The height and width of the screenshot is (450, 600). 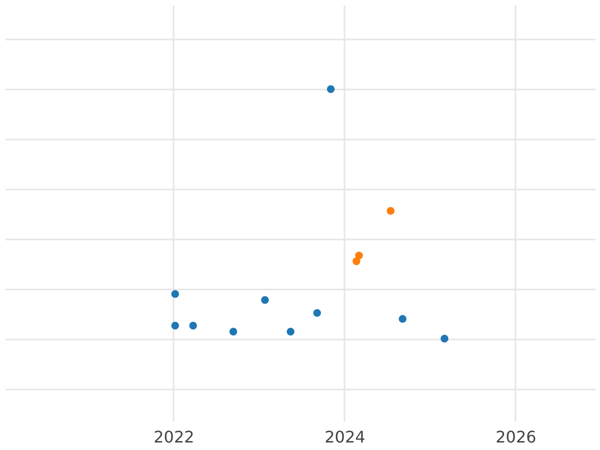 What do you see at coordinates (174, 437) in the screenshot?
I see `x-tick-label: 2022` at bounding box center [174, 437].